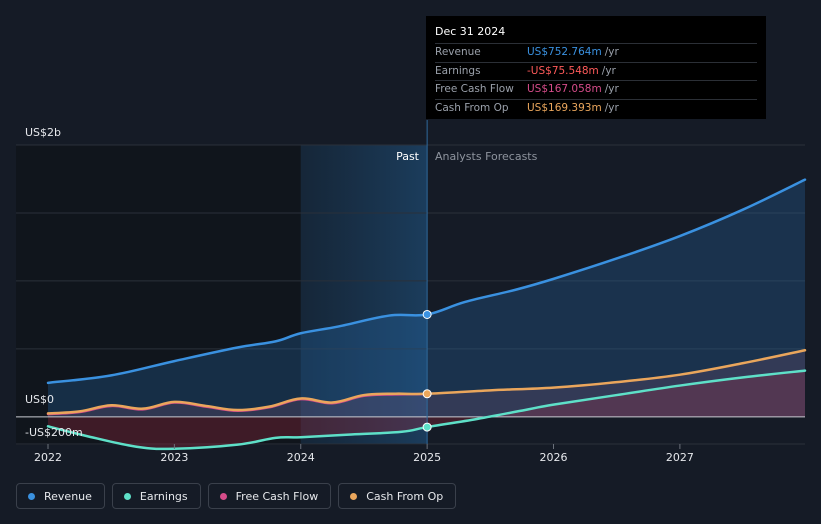  Describe the element at coordinates (163, 496) in the screenshot. I see `legend-label: Earnings` at that location.